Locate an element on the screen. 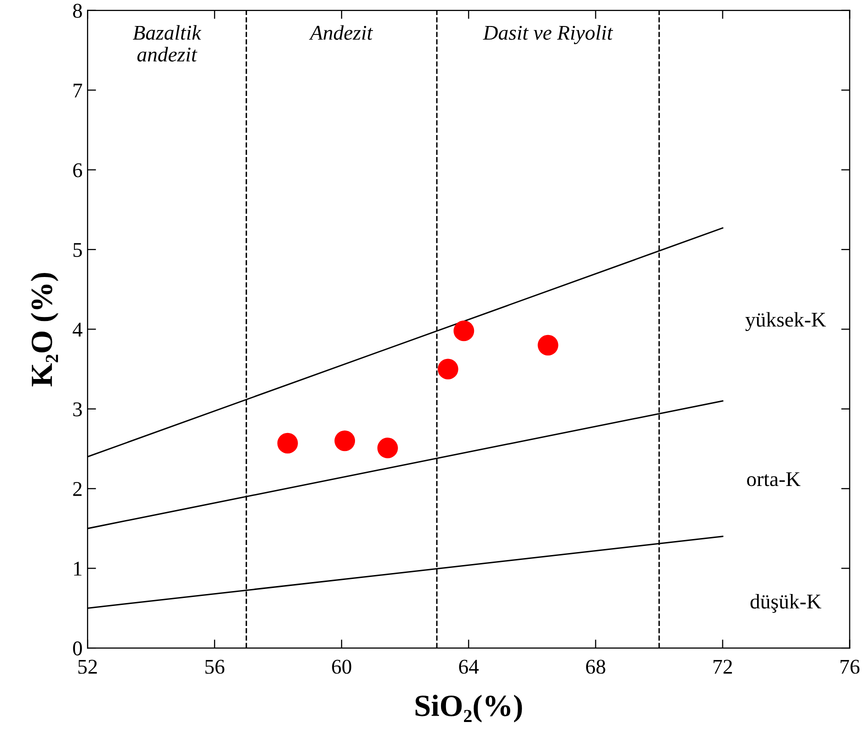 This screenshot has width=867, height=744. x-axis-title: SiO₂(%) is located at coordinates (469, 708).